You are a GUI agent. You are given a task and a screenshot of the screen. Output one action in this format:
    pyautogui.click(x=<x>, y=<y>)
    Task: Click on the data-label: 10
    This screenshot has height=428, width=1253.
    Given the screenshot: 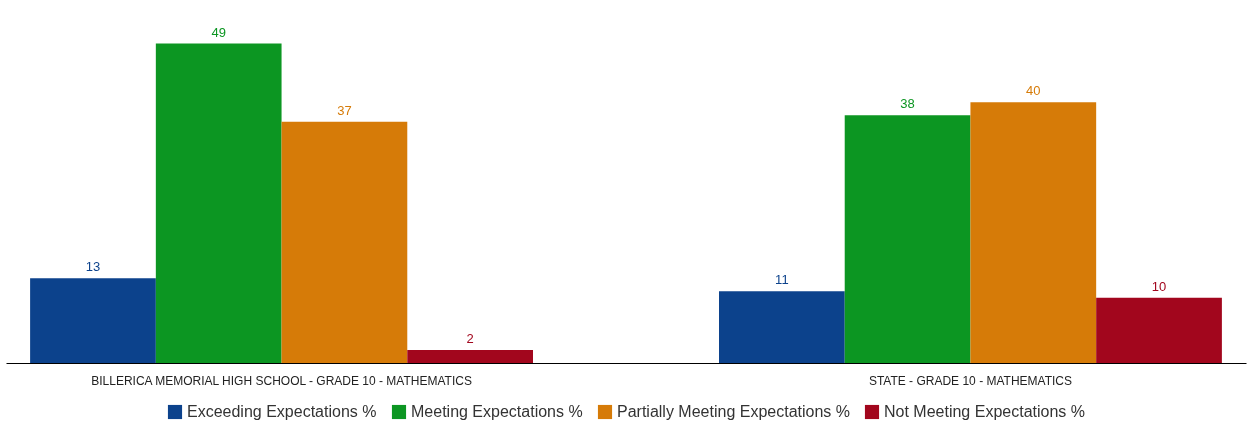 What is the action you would take?
    pyautogui.click(x=1159, y=286)
    